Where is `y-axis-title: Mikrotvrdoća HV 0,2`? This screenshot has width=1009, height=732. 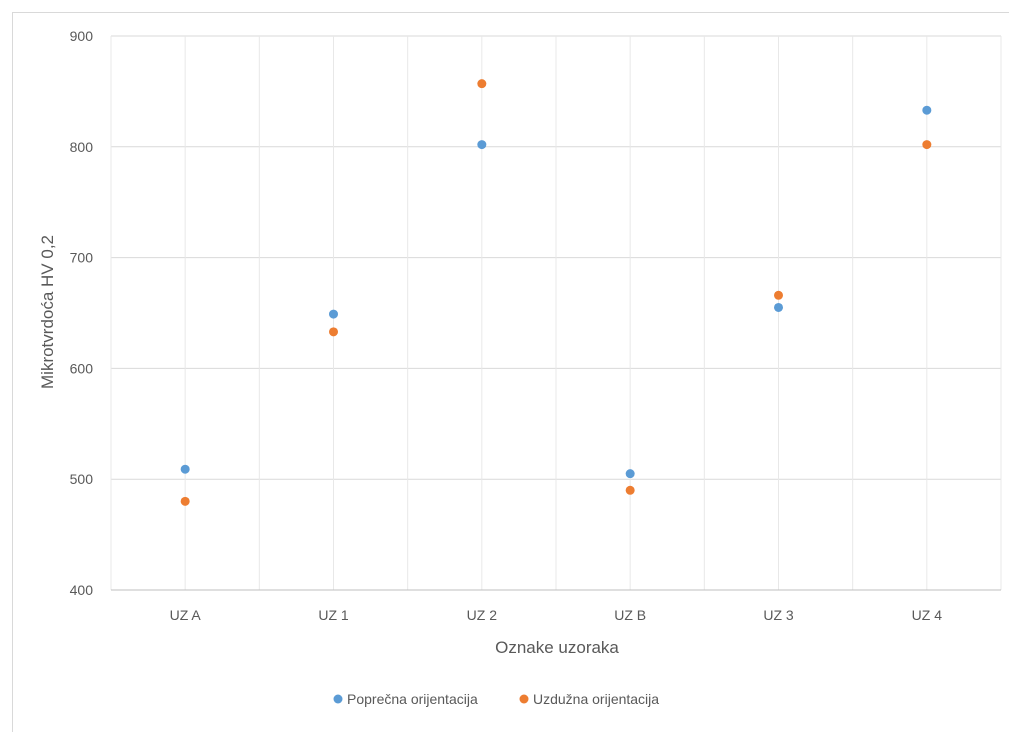
y-axis-title: Mikrotvrdoća HV 0,2 is located at coordinates (47, 312).